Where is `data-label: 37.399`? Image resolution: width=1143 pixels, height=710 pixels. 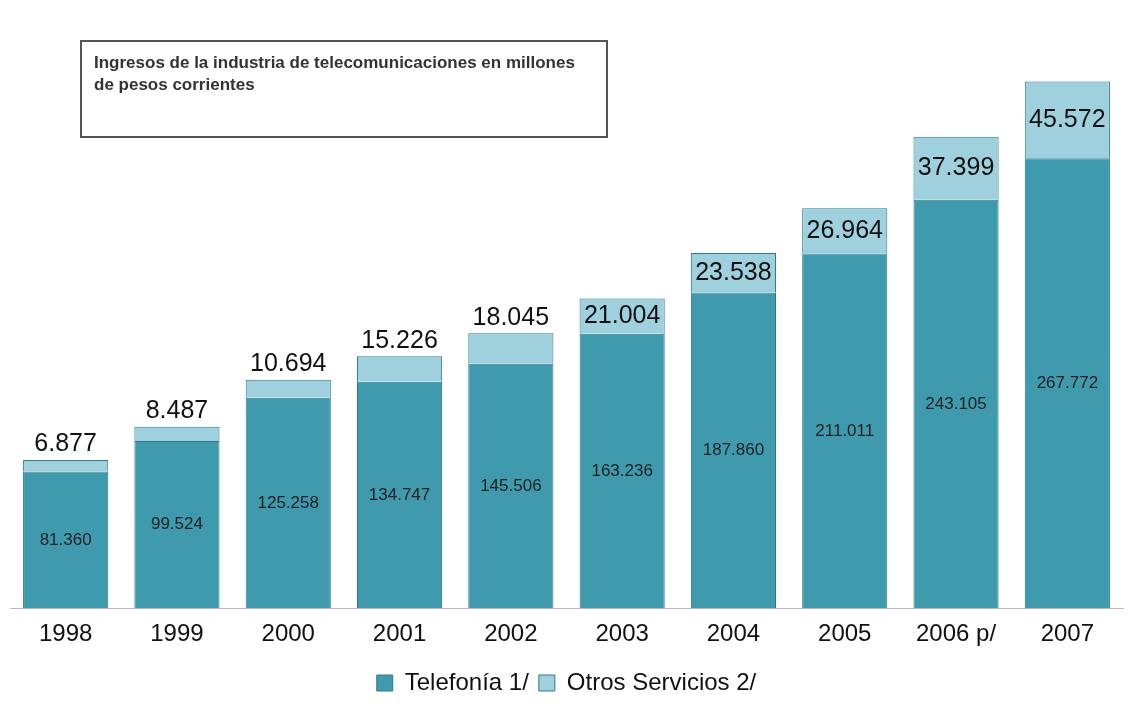 data-label: 37.399 is located at coordinates (956, 166).